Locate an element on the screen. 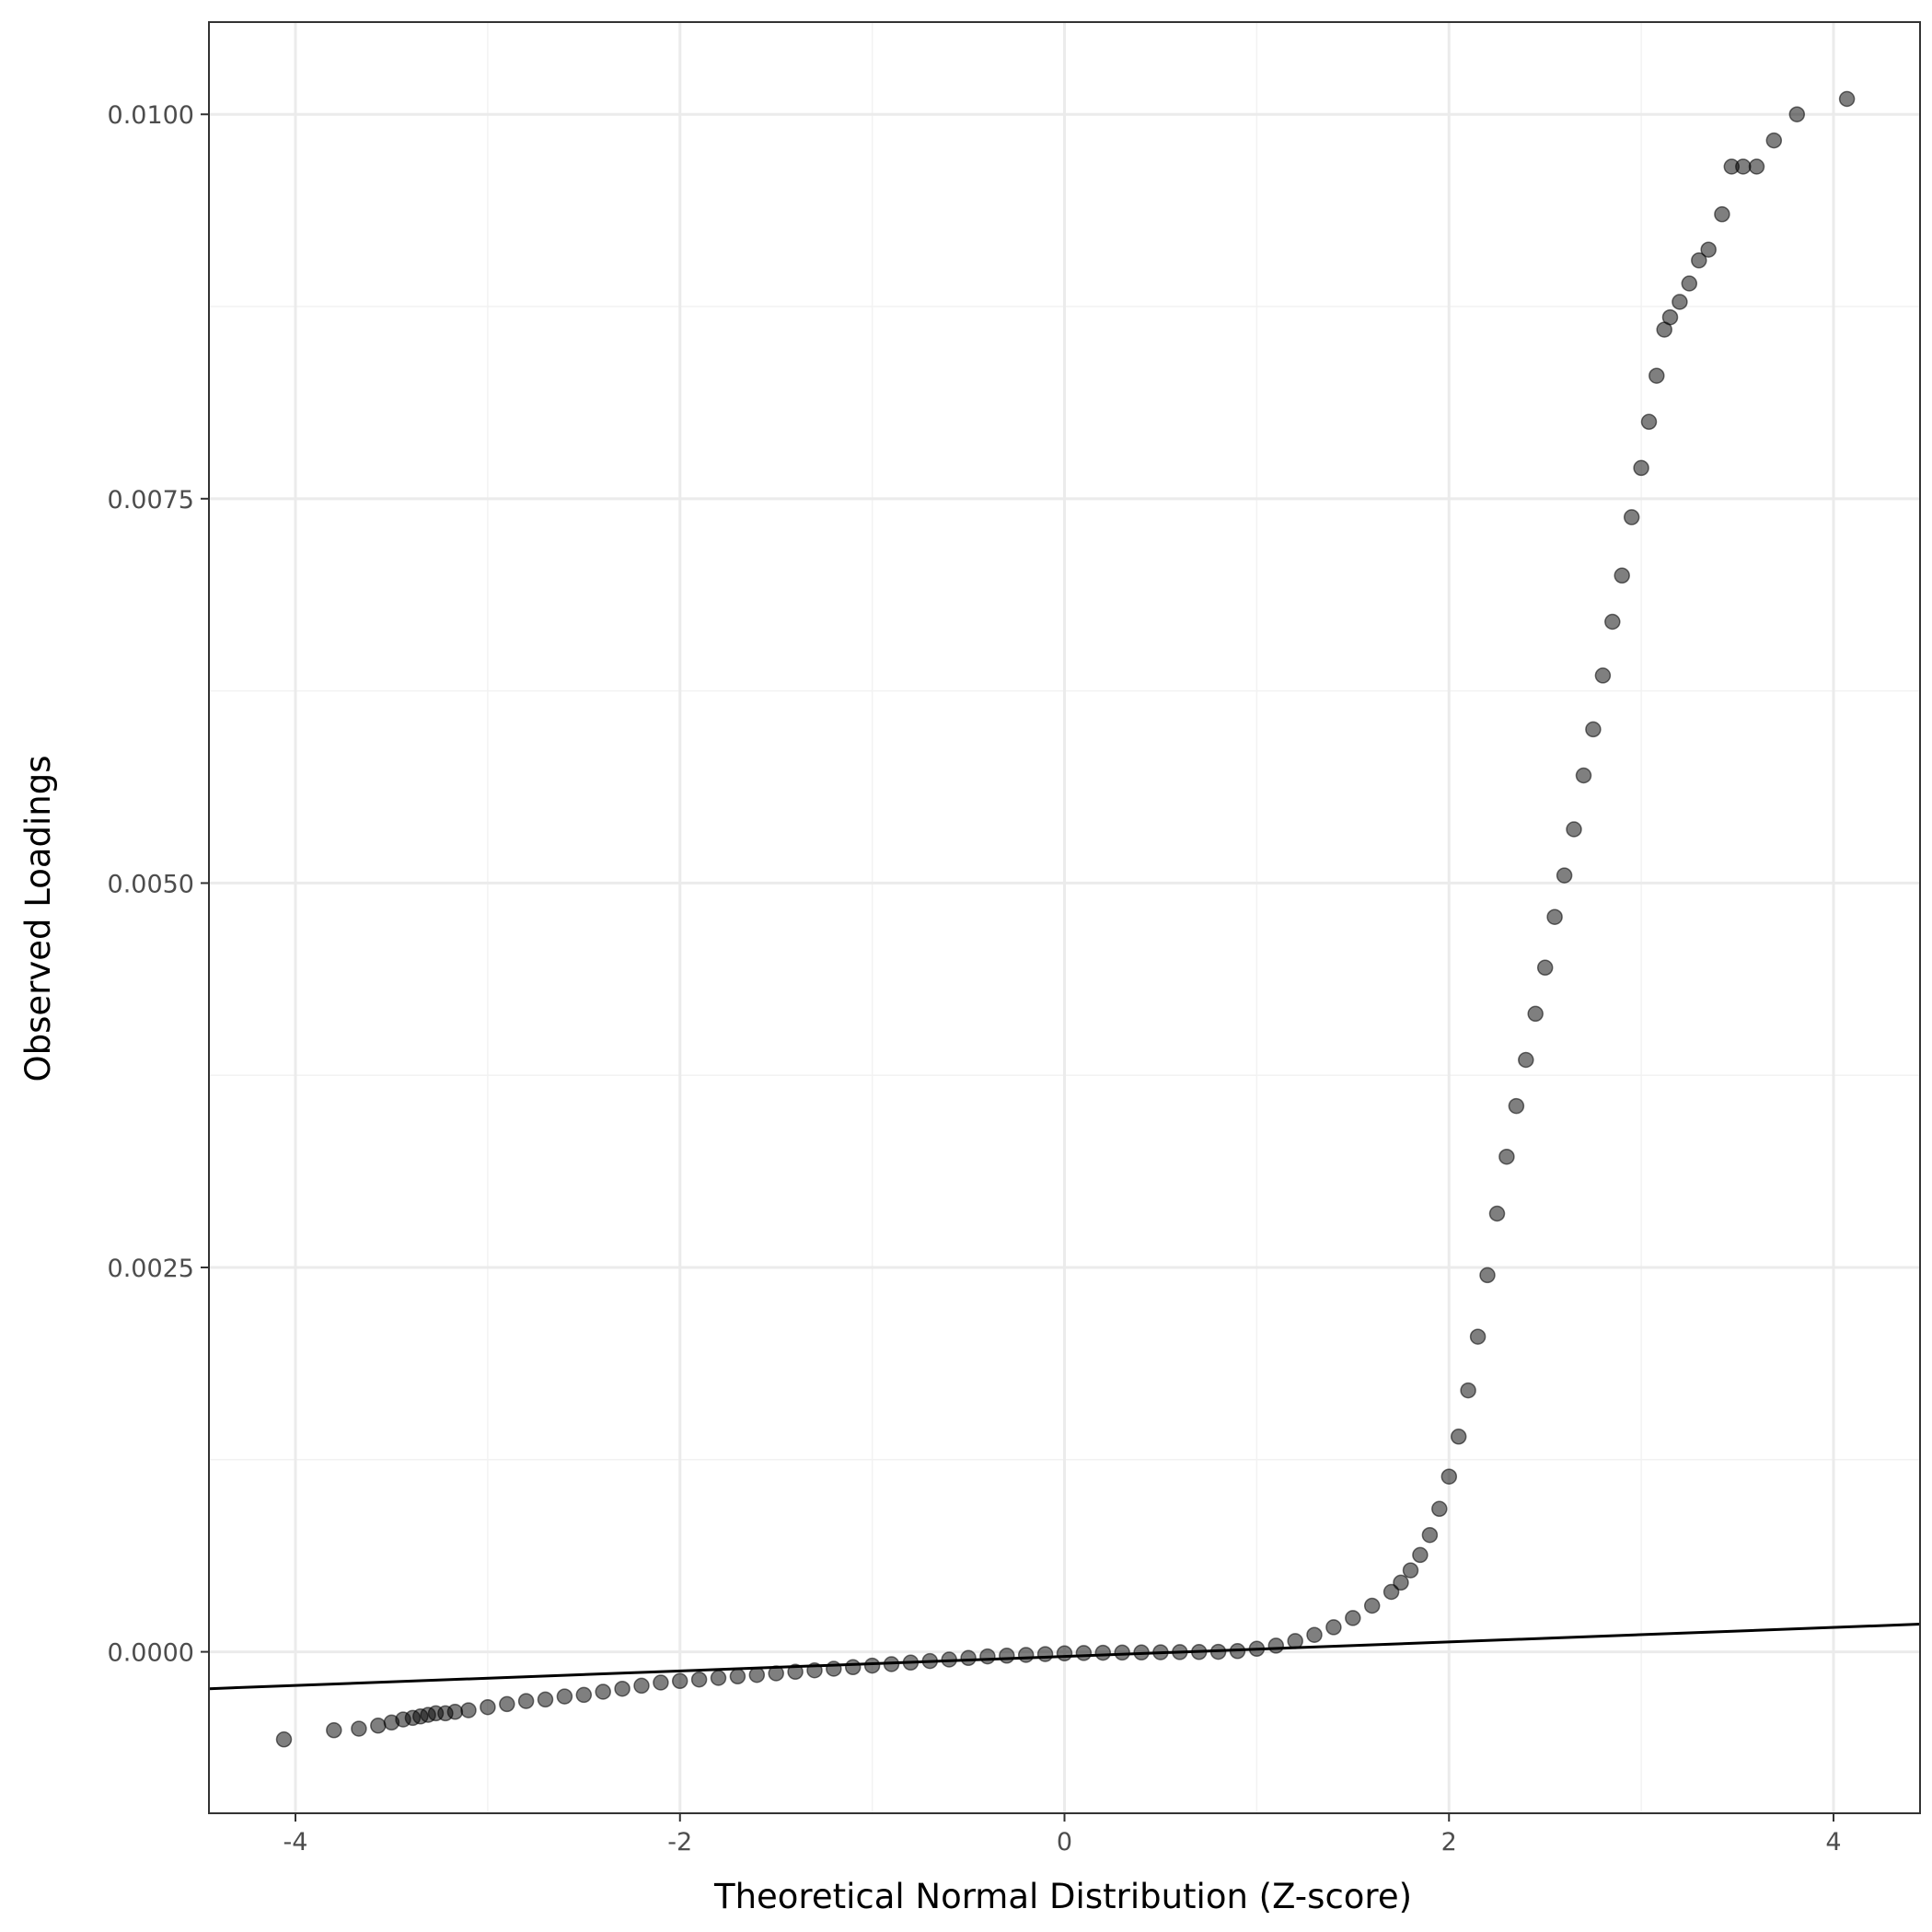  x-tick-label: -4 is located at coordinates (296, 1843).